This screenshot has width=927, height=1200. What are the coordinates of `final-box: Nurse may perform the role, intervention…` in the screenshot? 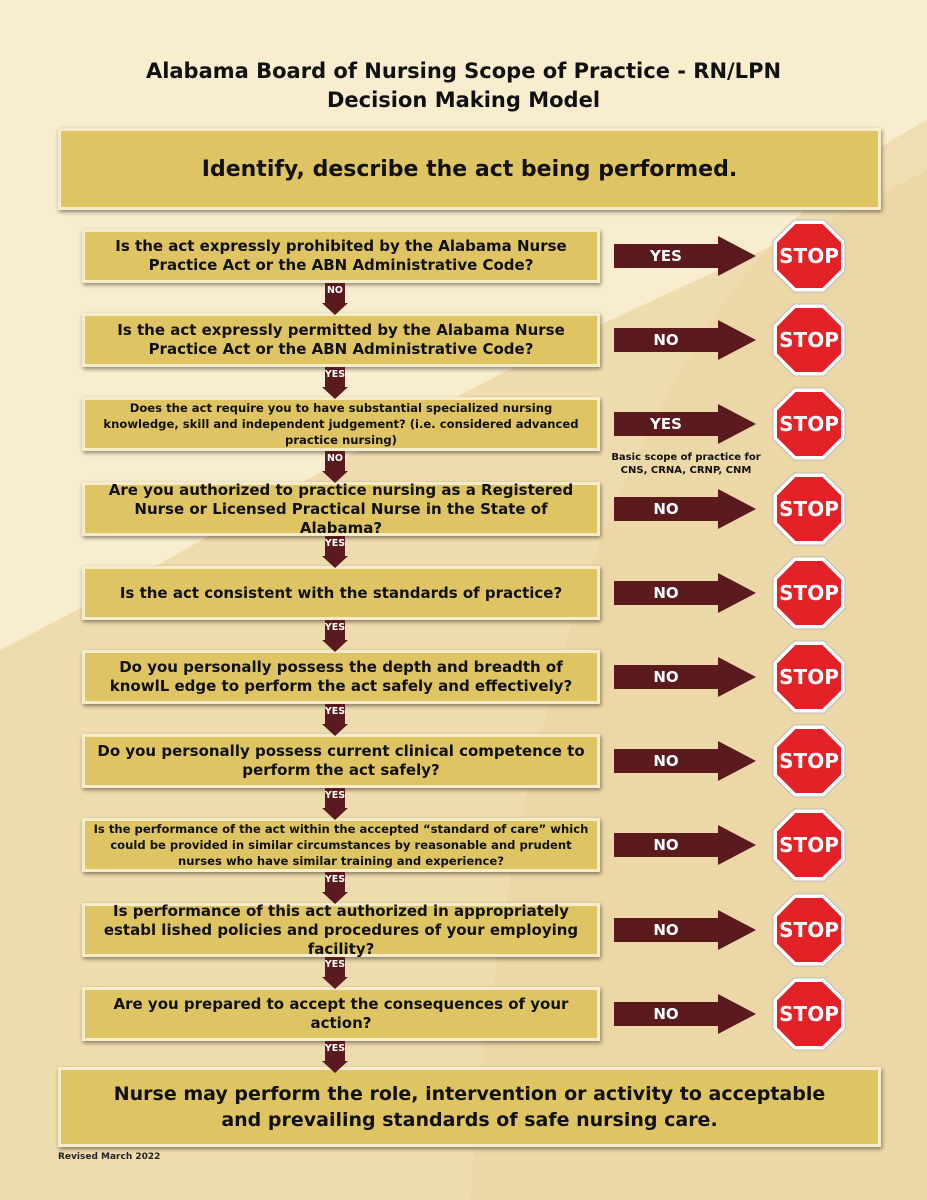 It's located at (469, 1107).